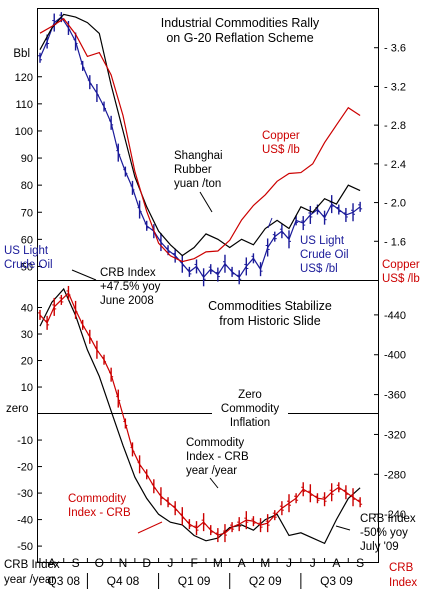 This screenshot has width=429, height=592. Describe the element at coordinates (215, 443) in the screenshot. I see `crb-yoy-1: Commodity` at that location.